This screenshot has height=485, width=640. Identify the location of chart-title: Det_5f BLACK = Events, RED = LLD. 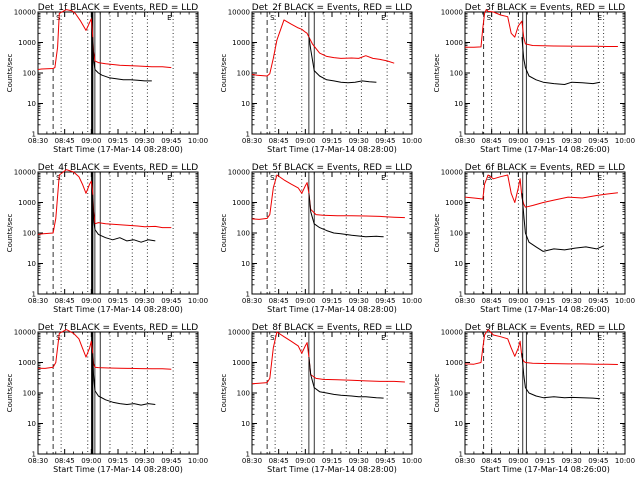
(332, 168).